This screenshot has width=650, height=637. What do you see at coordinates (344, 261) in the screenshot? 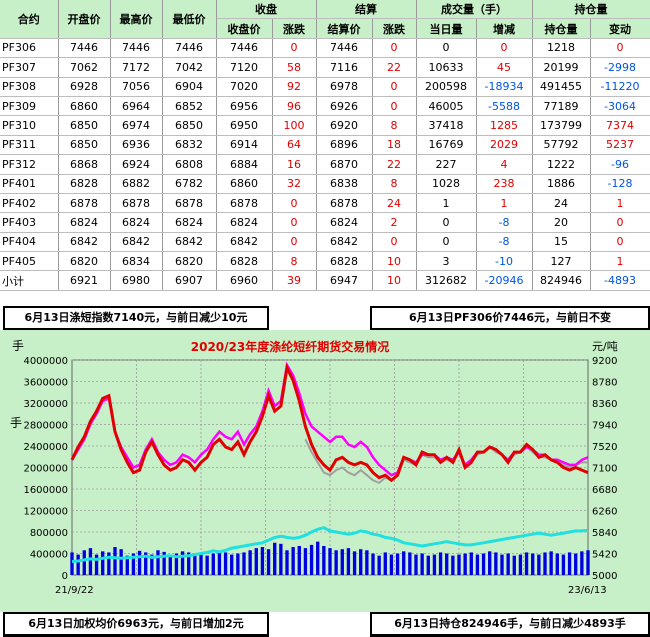
I see `table-cell: 6828` at bounding box center [344, 261].